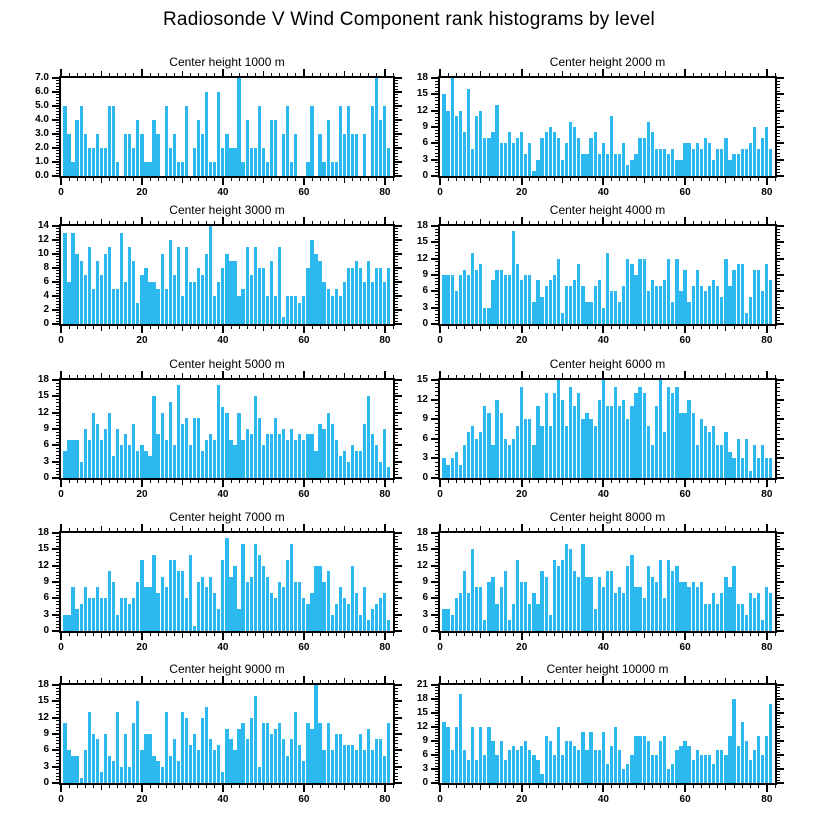 This screenshot has height=824, width=818. What do you see at coordinates (46, 750) in the screenshot?
I see `y-tick-label: 6` at bounding box center [46, 750].